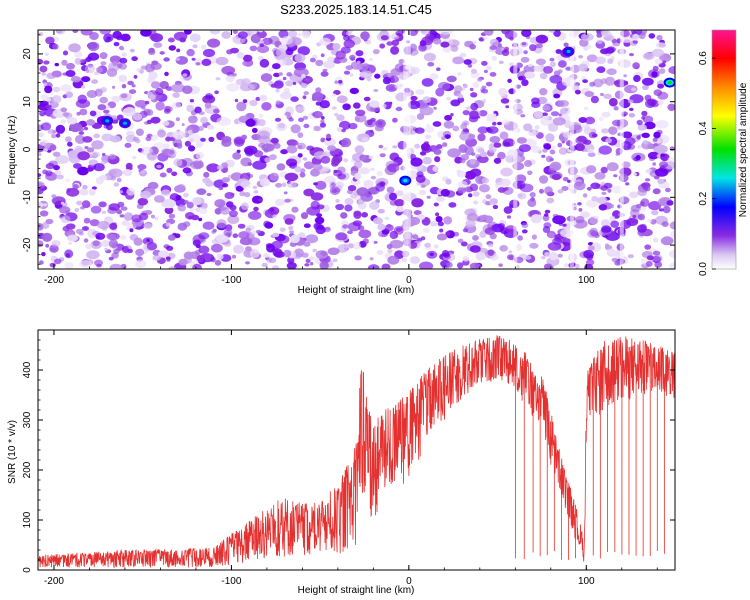 This screenshot has height=600, width=750. Describe the element at coordinates (356, 290) in the screenshot. I see `spectrogram-x-axis-title: Height of straight line (km)` at that location.